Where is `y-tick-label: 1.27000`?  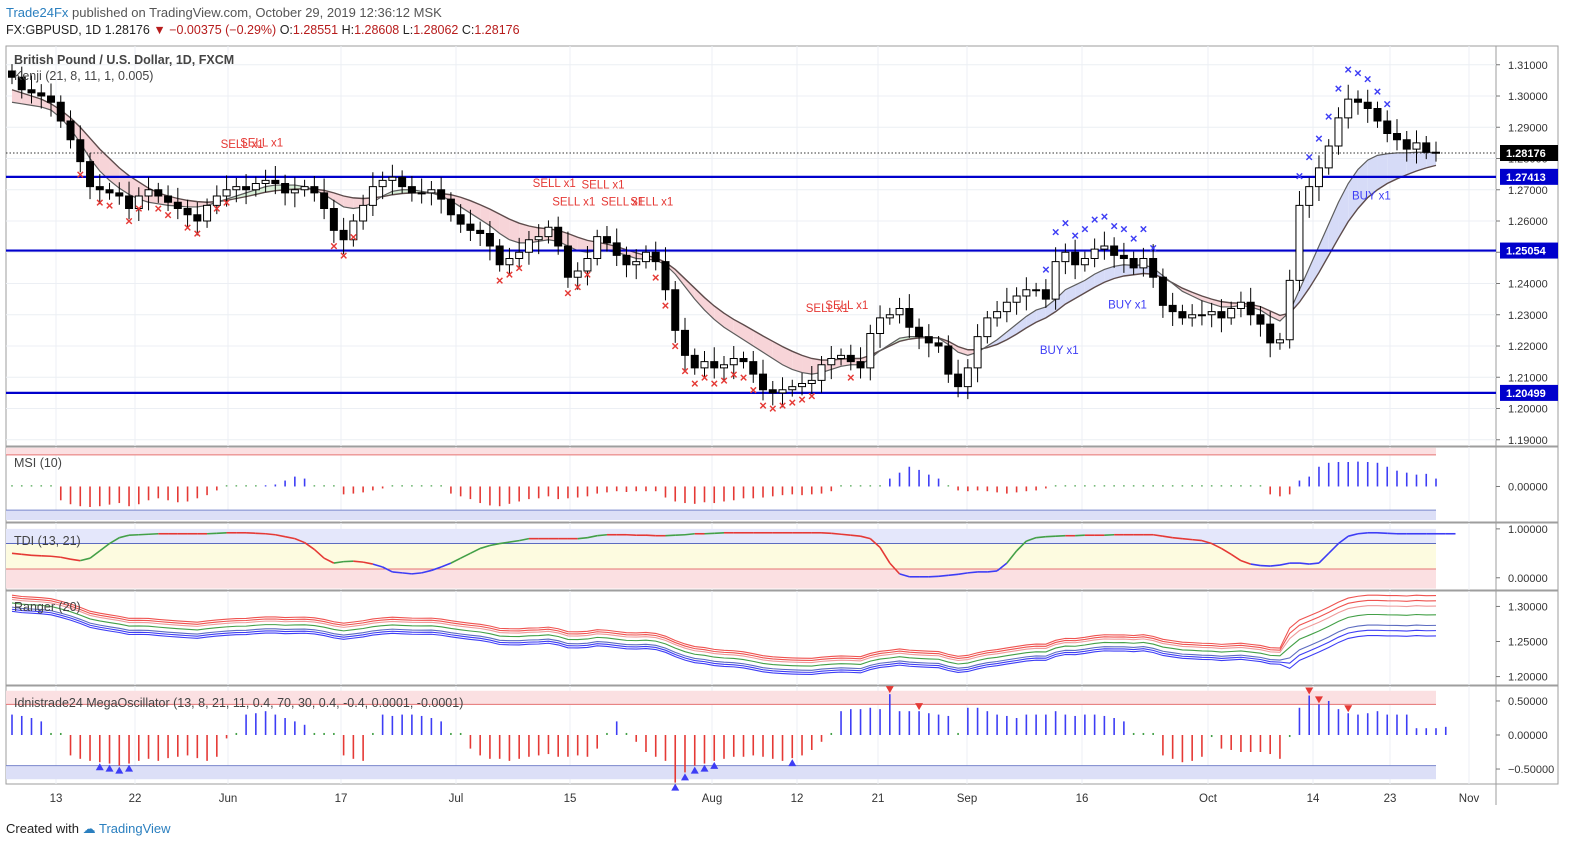 y-tick-label: 1.27000 is located at coordinates (1528, 191).